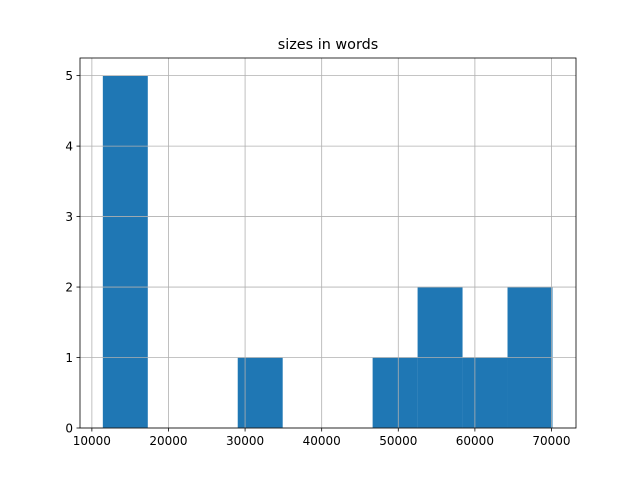 This screenshot has height=480, width=640. Describe the element at coordinates (398, 441) in the screenshot. I see `x-tick-label: 50000` at that location.